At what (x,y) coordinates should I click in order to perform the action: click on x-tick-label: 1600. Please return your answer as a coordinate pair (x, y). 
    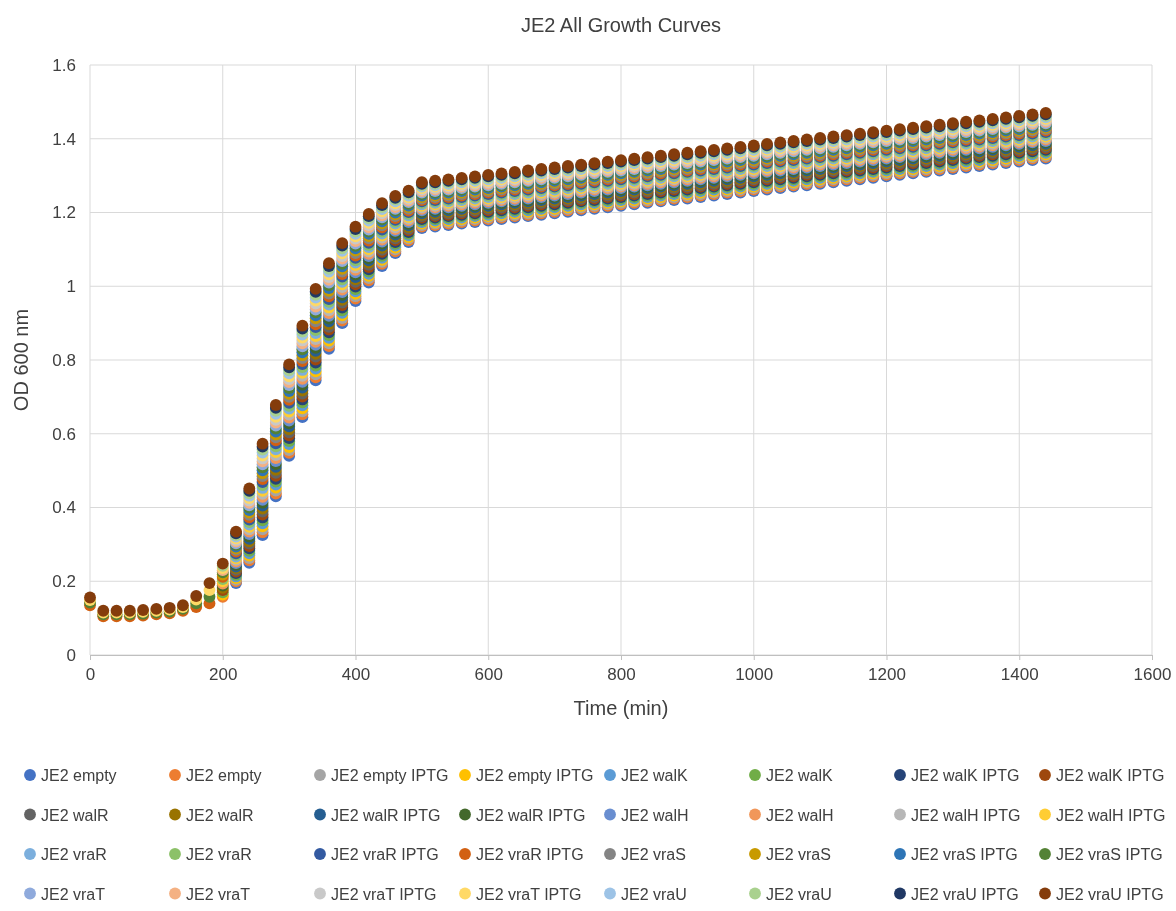
    Looking at the image, I should click on (1152, 675).